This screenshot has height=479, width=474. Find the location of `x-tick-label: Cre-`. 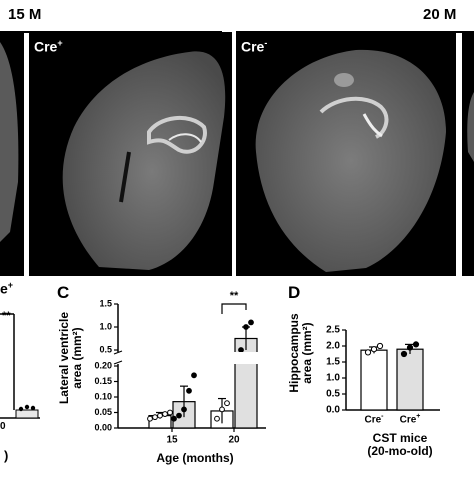

x-tick-label: Cre- is located at coordinates (374, 419).